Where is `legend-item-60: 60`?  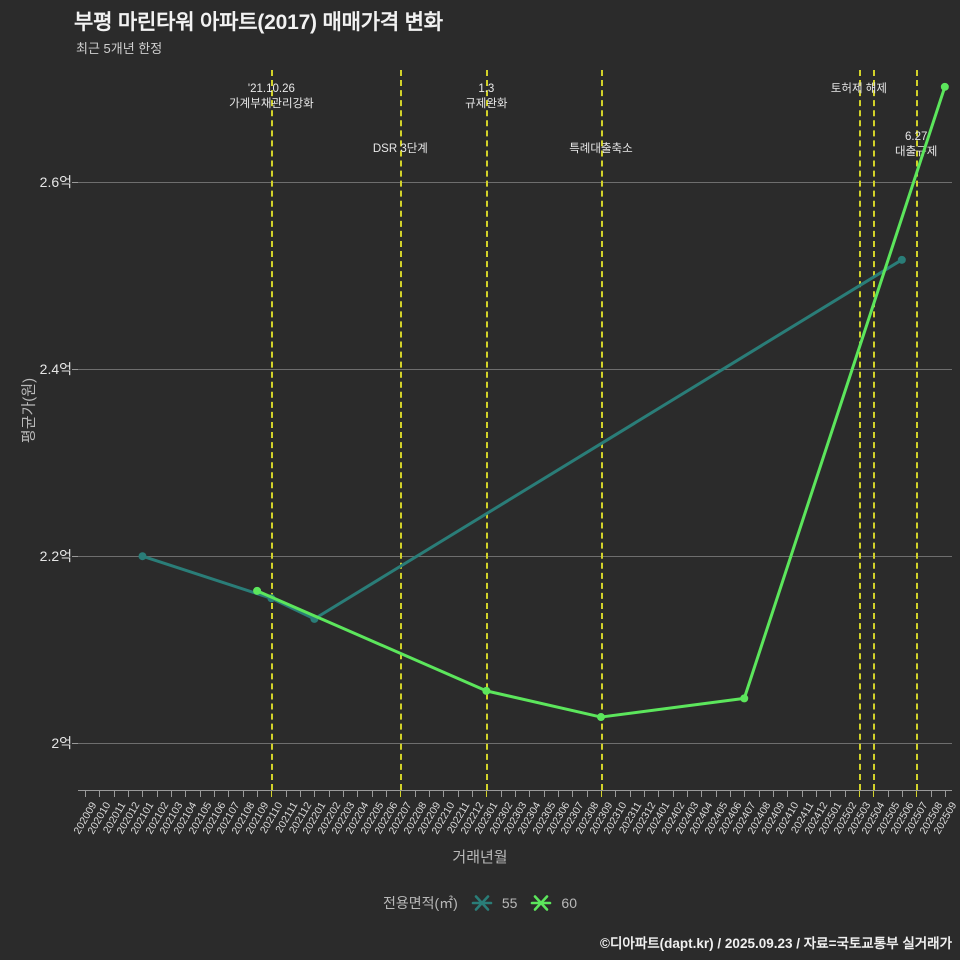
legend-item-60: 60 is located at coordinates (553, 903).